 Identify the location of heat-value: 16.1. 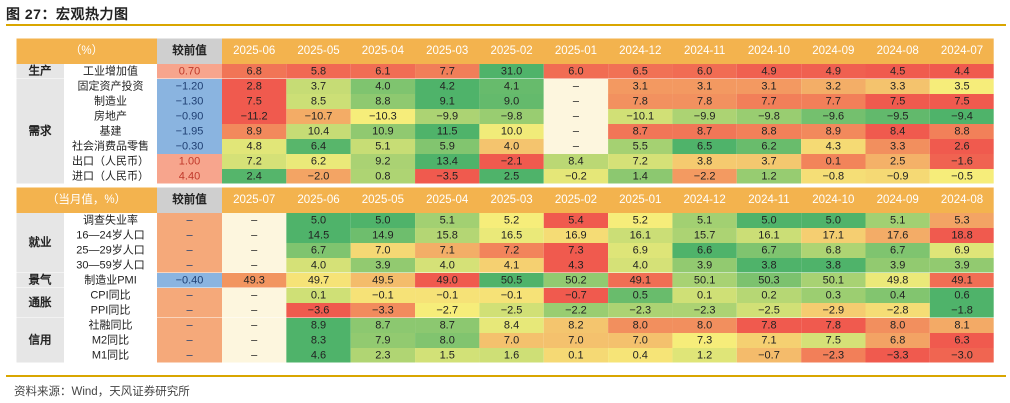
(768, 236).